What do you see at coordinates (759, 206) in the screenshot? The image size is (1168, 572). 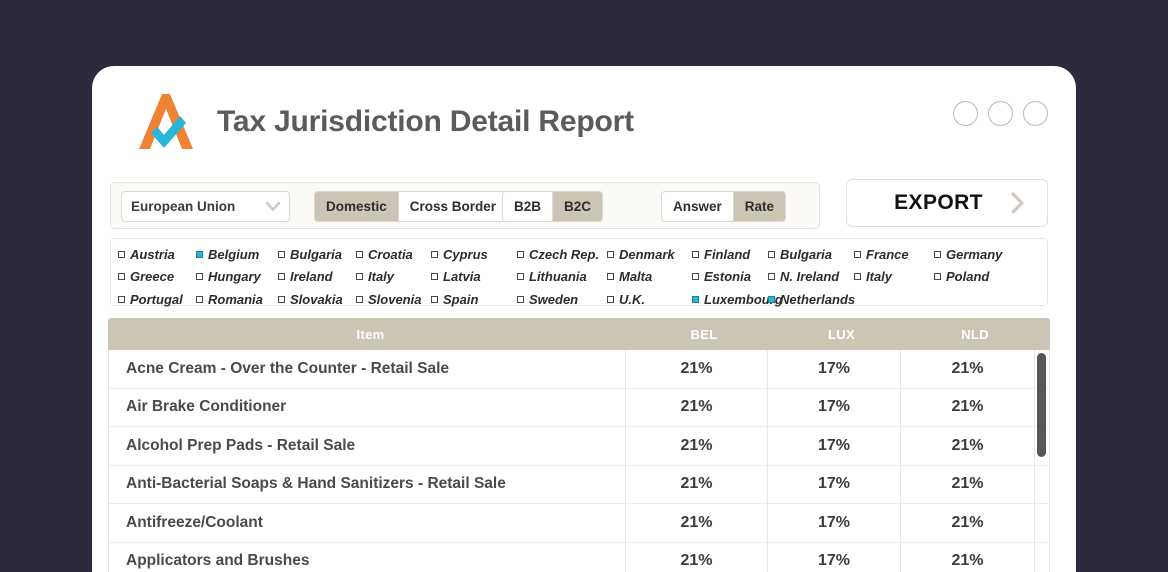 I see `mode-option-rate: Rate` at bounding box center [759, 206].